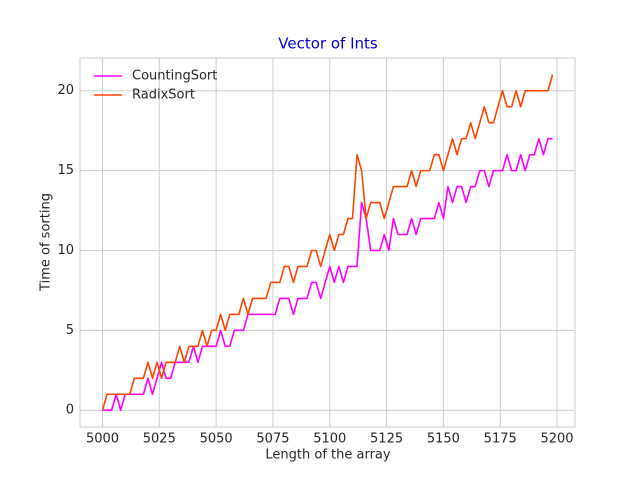  What do you see at coordinates (65, 170) in the screenshot?
I see `y-tick-label: 15` at bounding box center [65, 170].